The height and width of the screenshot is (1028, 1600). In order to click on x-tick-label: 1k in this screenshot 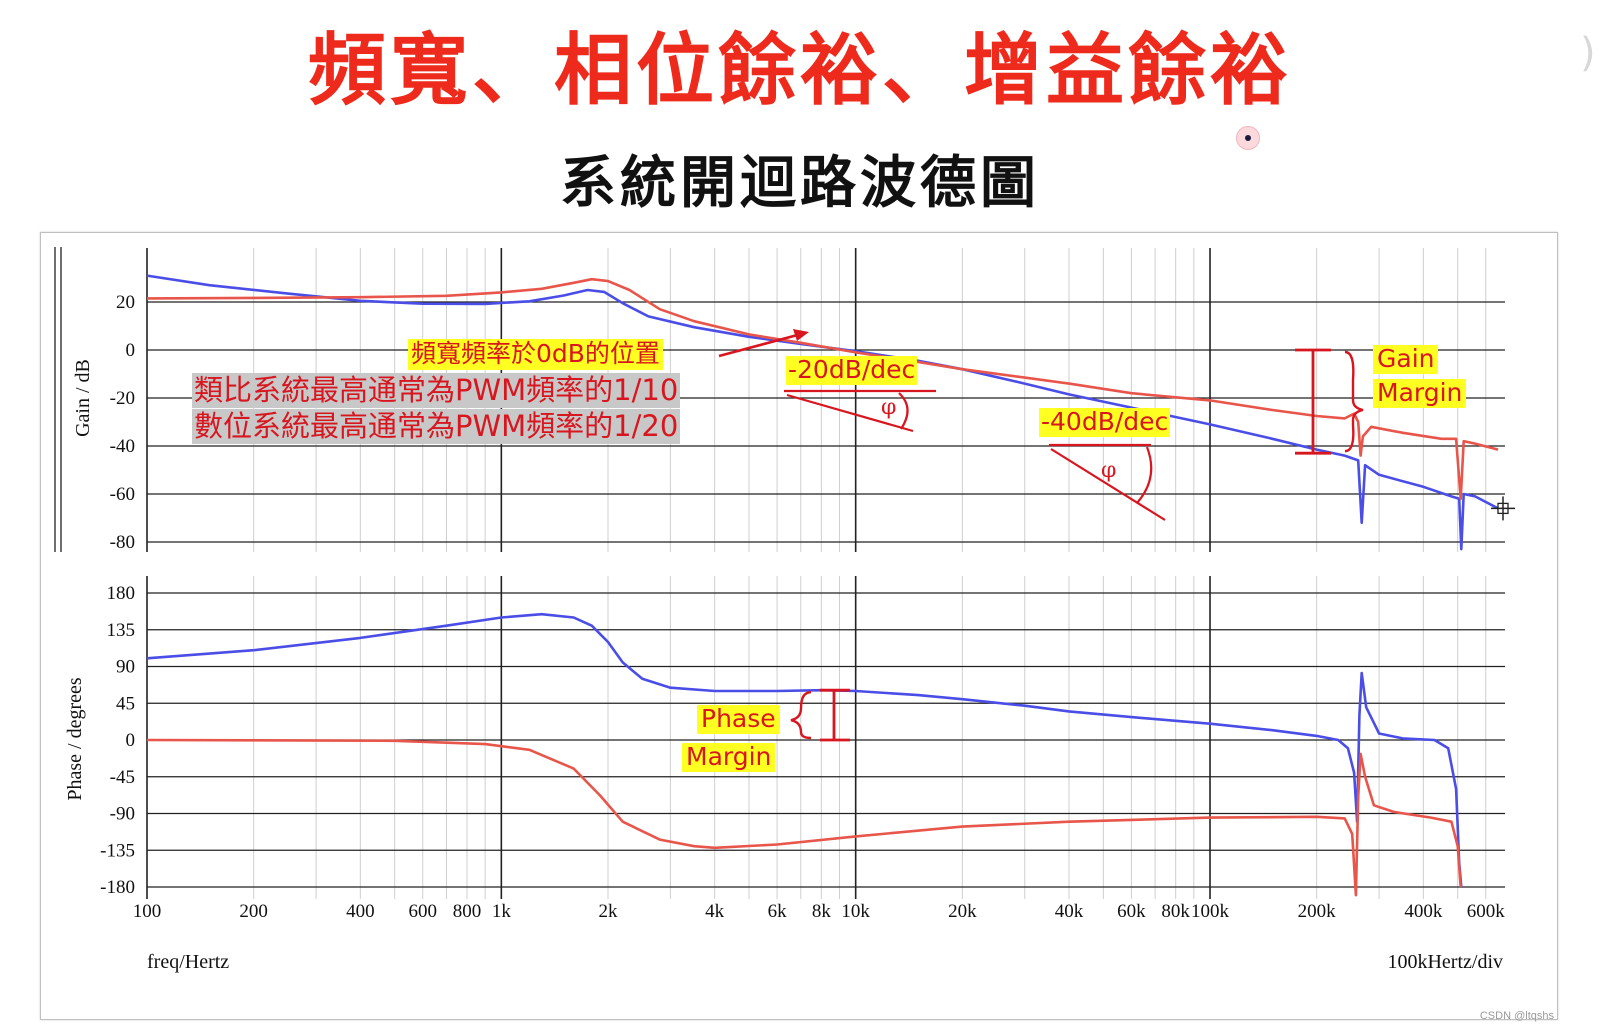, I will do `click(502, 911)`.